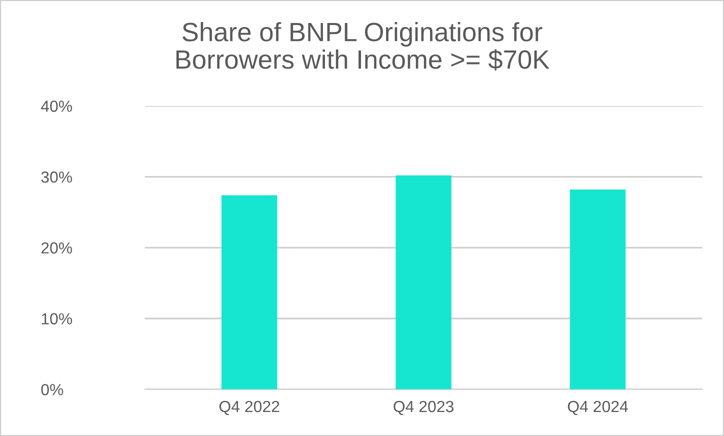 This screenshot has width=724, height=436. Describe the element at coordinates (598, 408) in the screenshot. I see `x-tick-label: Q4 2024` at that location.